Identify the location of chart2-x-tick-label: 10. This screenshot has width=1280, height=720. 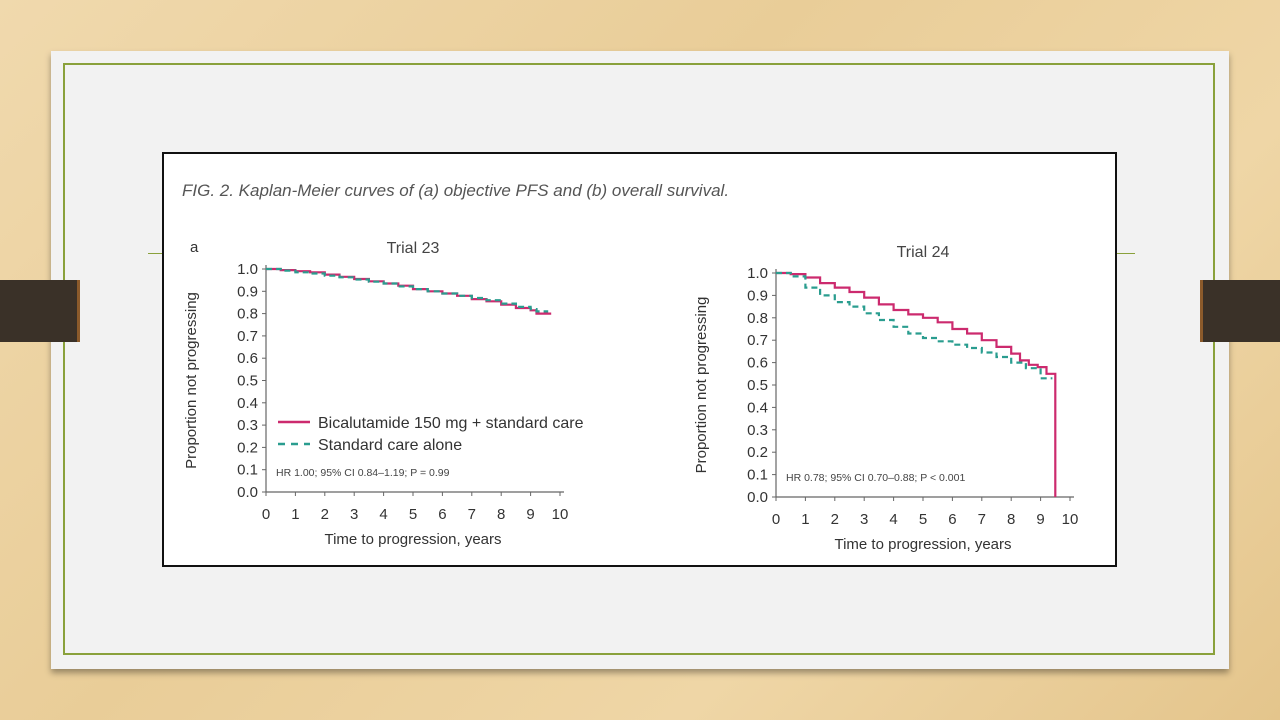
(1070, 519).